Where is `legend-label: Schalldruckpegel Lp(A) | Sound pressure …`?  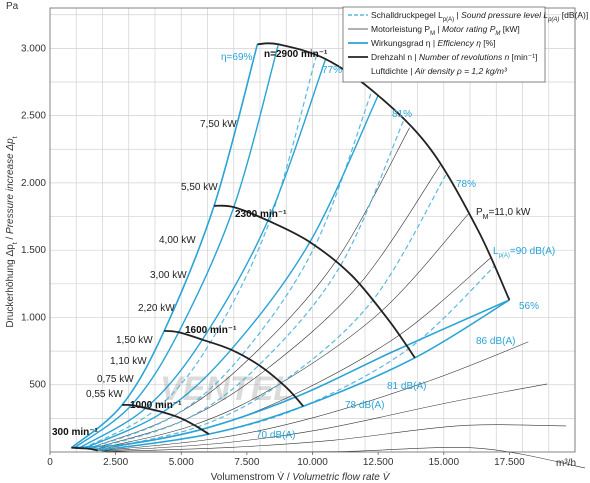 legend-label: Schalldruckpegel Lp(A) | Sound pressure … is located at coordinates (479, 16).